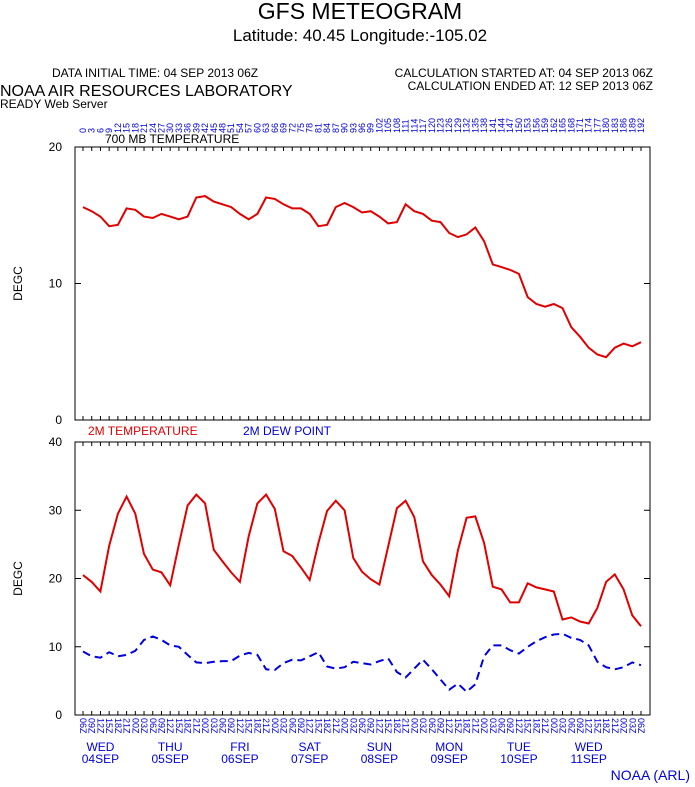 This screenshot has height=787, width=695. I want to click on x-tick-label: 114, so click(414, 126).